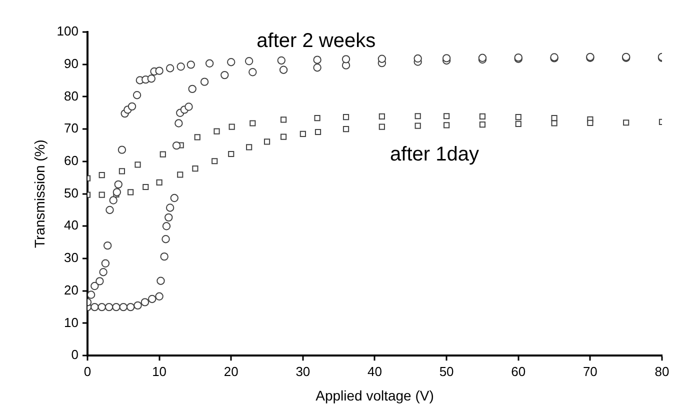 The image size is (676, 415). I want to click on x-tick-label: 20, so click(231, 371).